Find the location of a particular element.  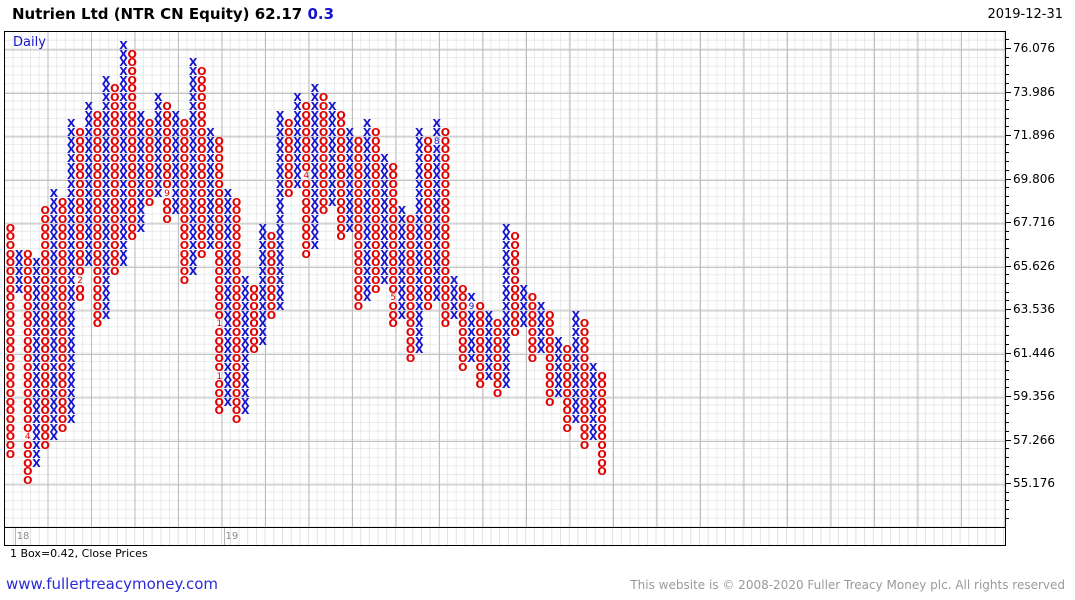

site-link: www.fullertreacymoney.com is located at coordinates (112, 584).